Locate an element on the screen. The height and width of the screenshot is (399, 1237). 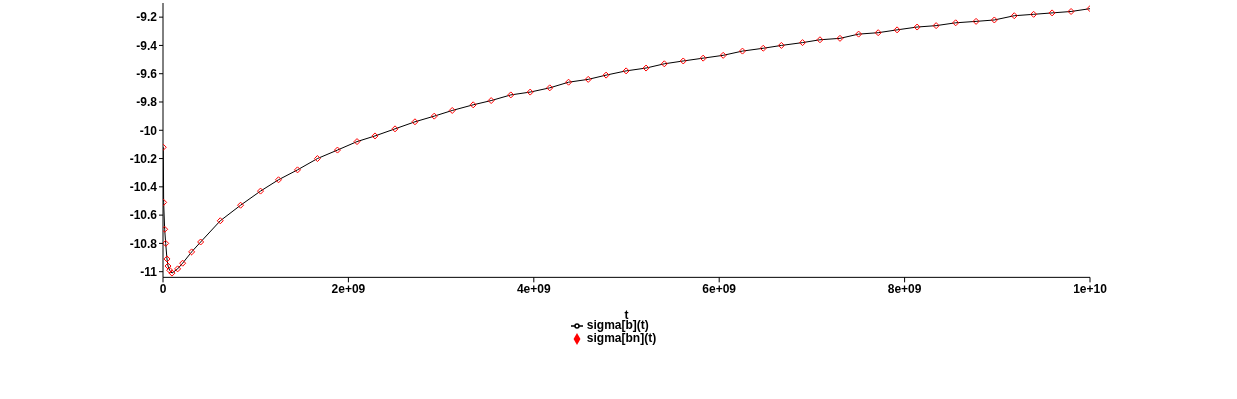
legend-label: sigma[bn](t) is located at coordinates (621, 338).